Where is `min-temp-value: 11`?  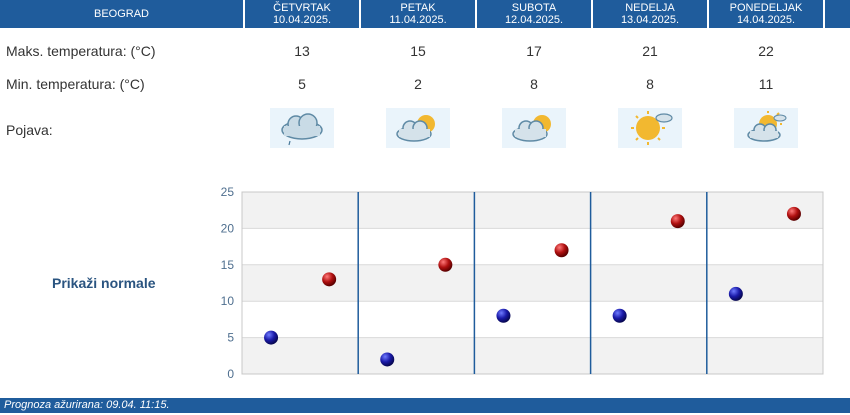 min-temp-value: 11 is located at coordinates (766, 84).